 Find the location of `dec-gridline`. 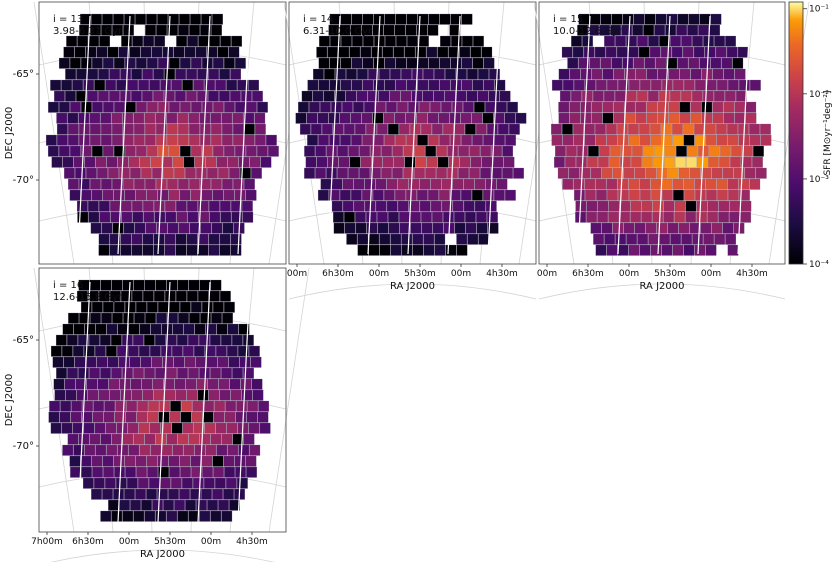

dec-gridline is located at coordinates (412, 291).